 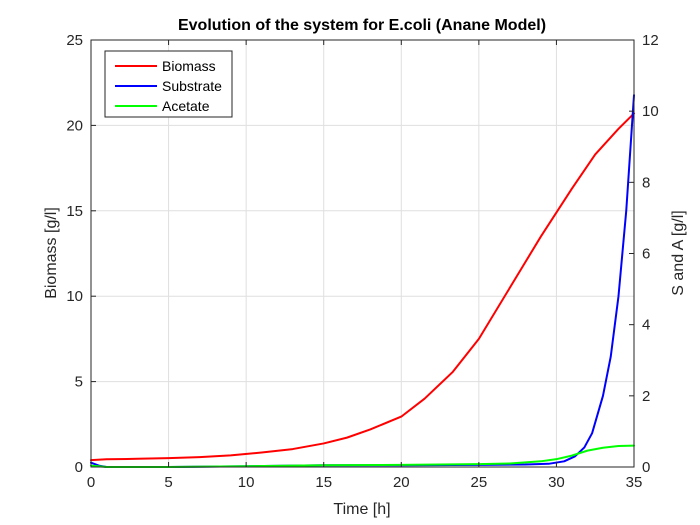 What do you see at coordinates (479, 482) in the screenshot?
I see `x-tick-label: 25` at bounding box center [479, 482].